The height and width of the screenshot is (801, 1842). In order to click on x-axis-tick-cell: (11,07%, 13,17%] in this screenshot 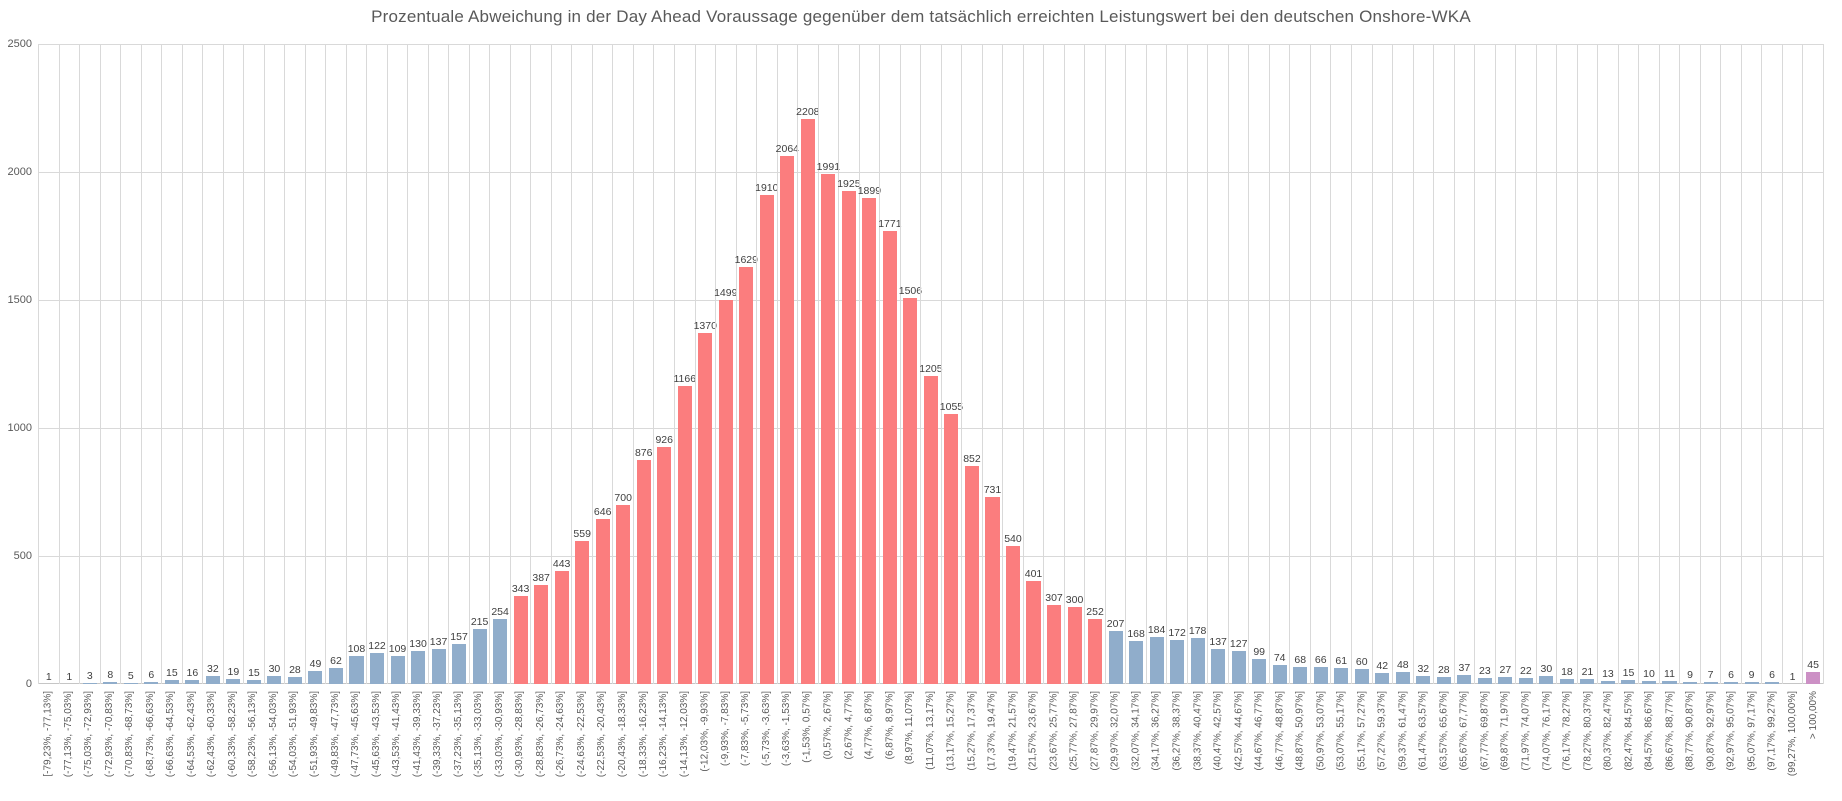, I will do `click(931, 744)`.